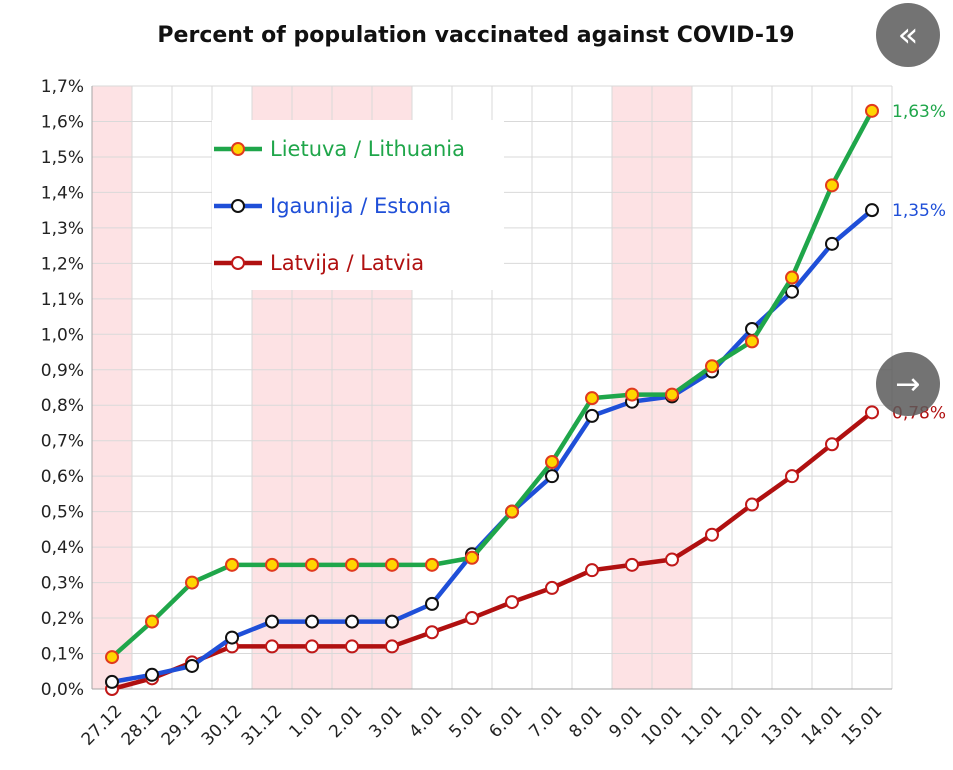 The width and height of the screenshot is (953, 770). What do you see at coordinates (425, 721) in the screenshot?
I see `x-tick-label: 4.01` at bounding box center [425, 721].